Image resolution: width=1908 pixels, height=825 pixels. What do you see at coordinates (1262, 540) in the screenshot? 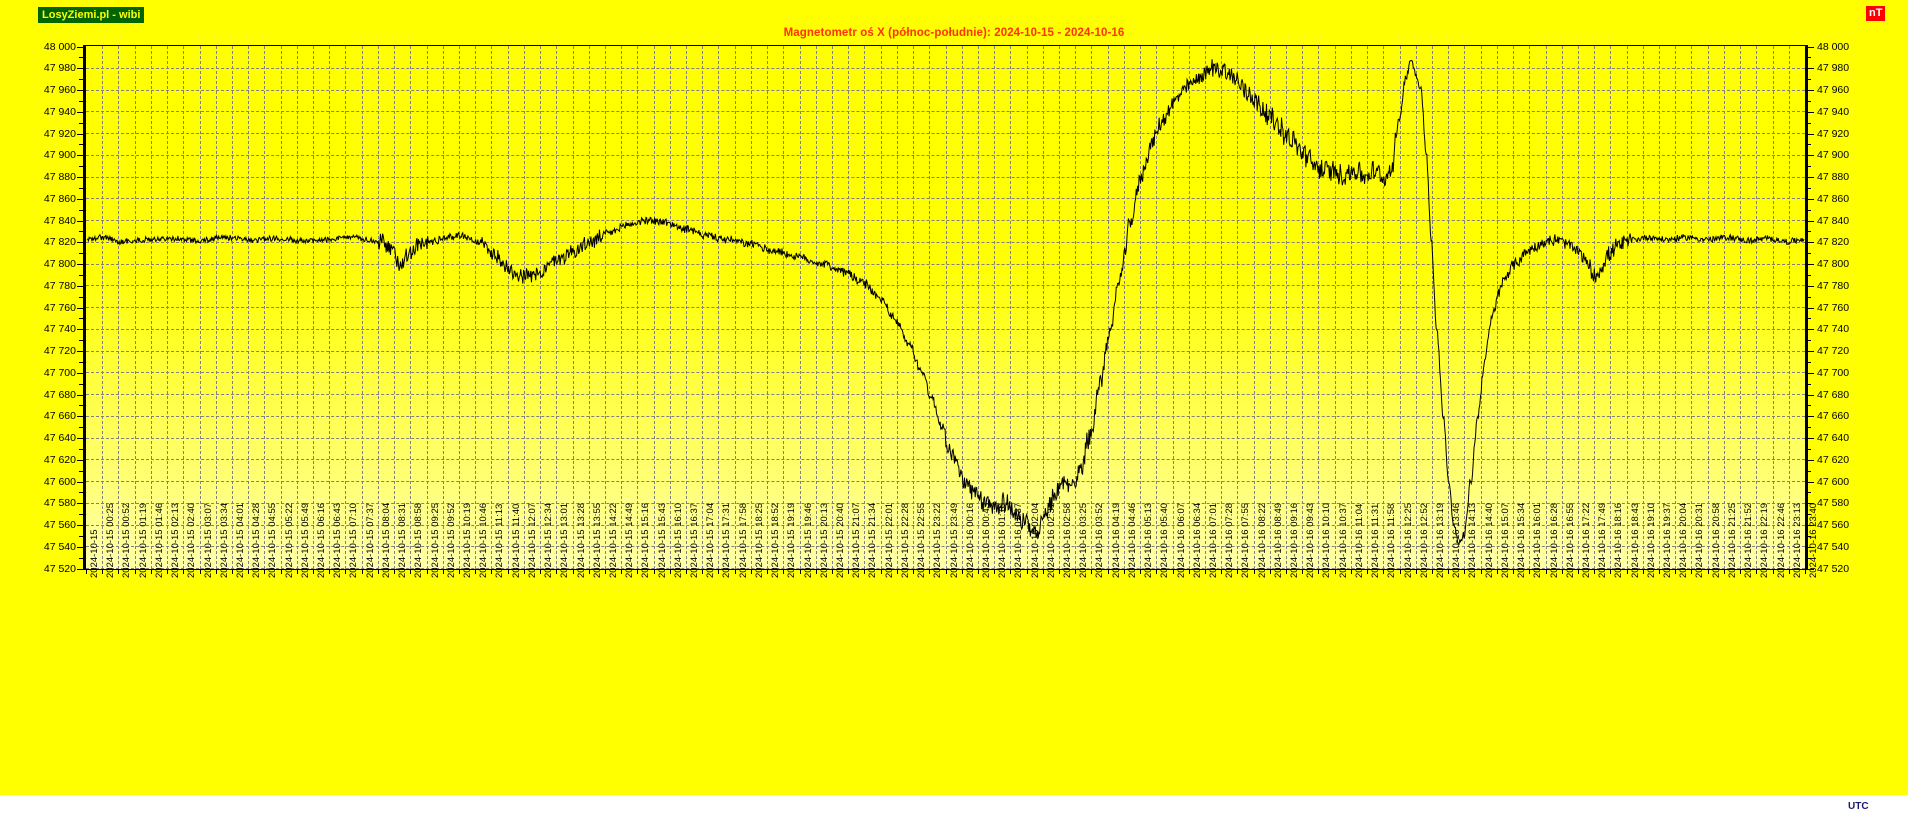
I see `x-axis-label: 2024-10-16 08:22` at bounding box center [1262, 540].